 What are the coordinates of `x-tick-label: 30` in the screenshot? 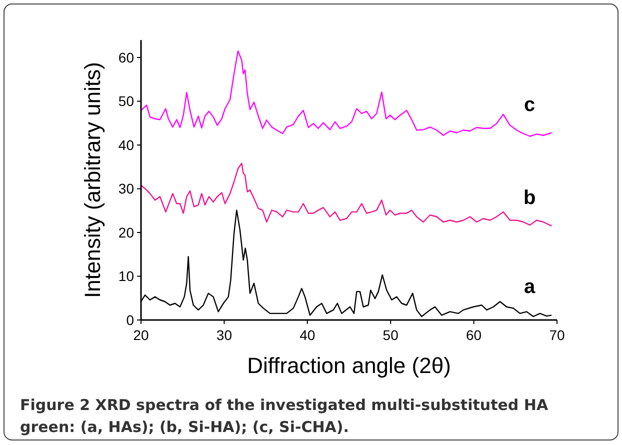 It's located at (224, 335).